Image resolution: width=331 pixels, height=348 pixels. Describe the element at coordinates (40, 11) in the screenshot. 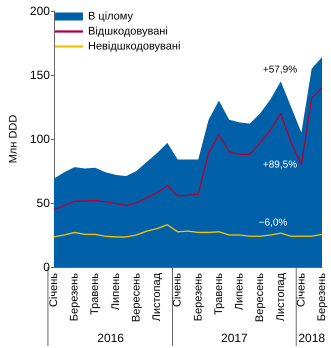

I see `y-tick-label: 200` at that location.